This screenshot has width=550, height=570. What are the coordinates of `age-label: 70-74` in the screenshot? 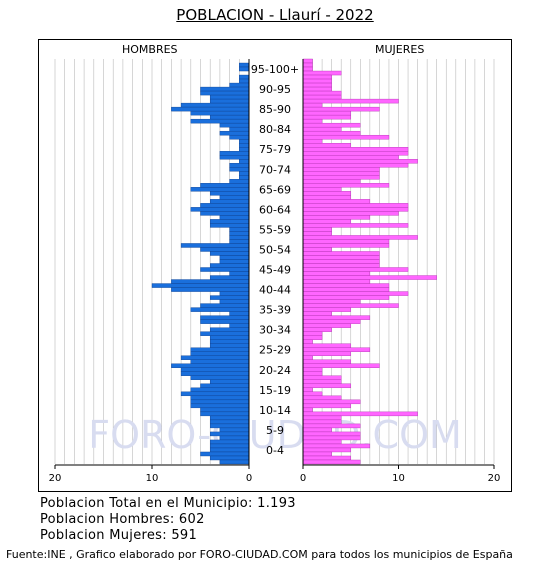 It's located at (275, 169).